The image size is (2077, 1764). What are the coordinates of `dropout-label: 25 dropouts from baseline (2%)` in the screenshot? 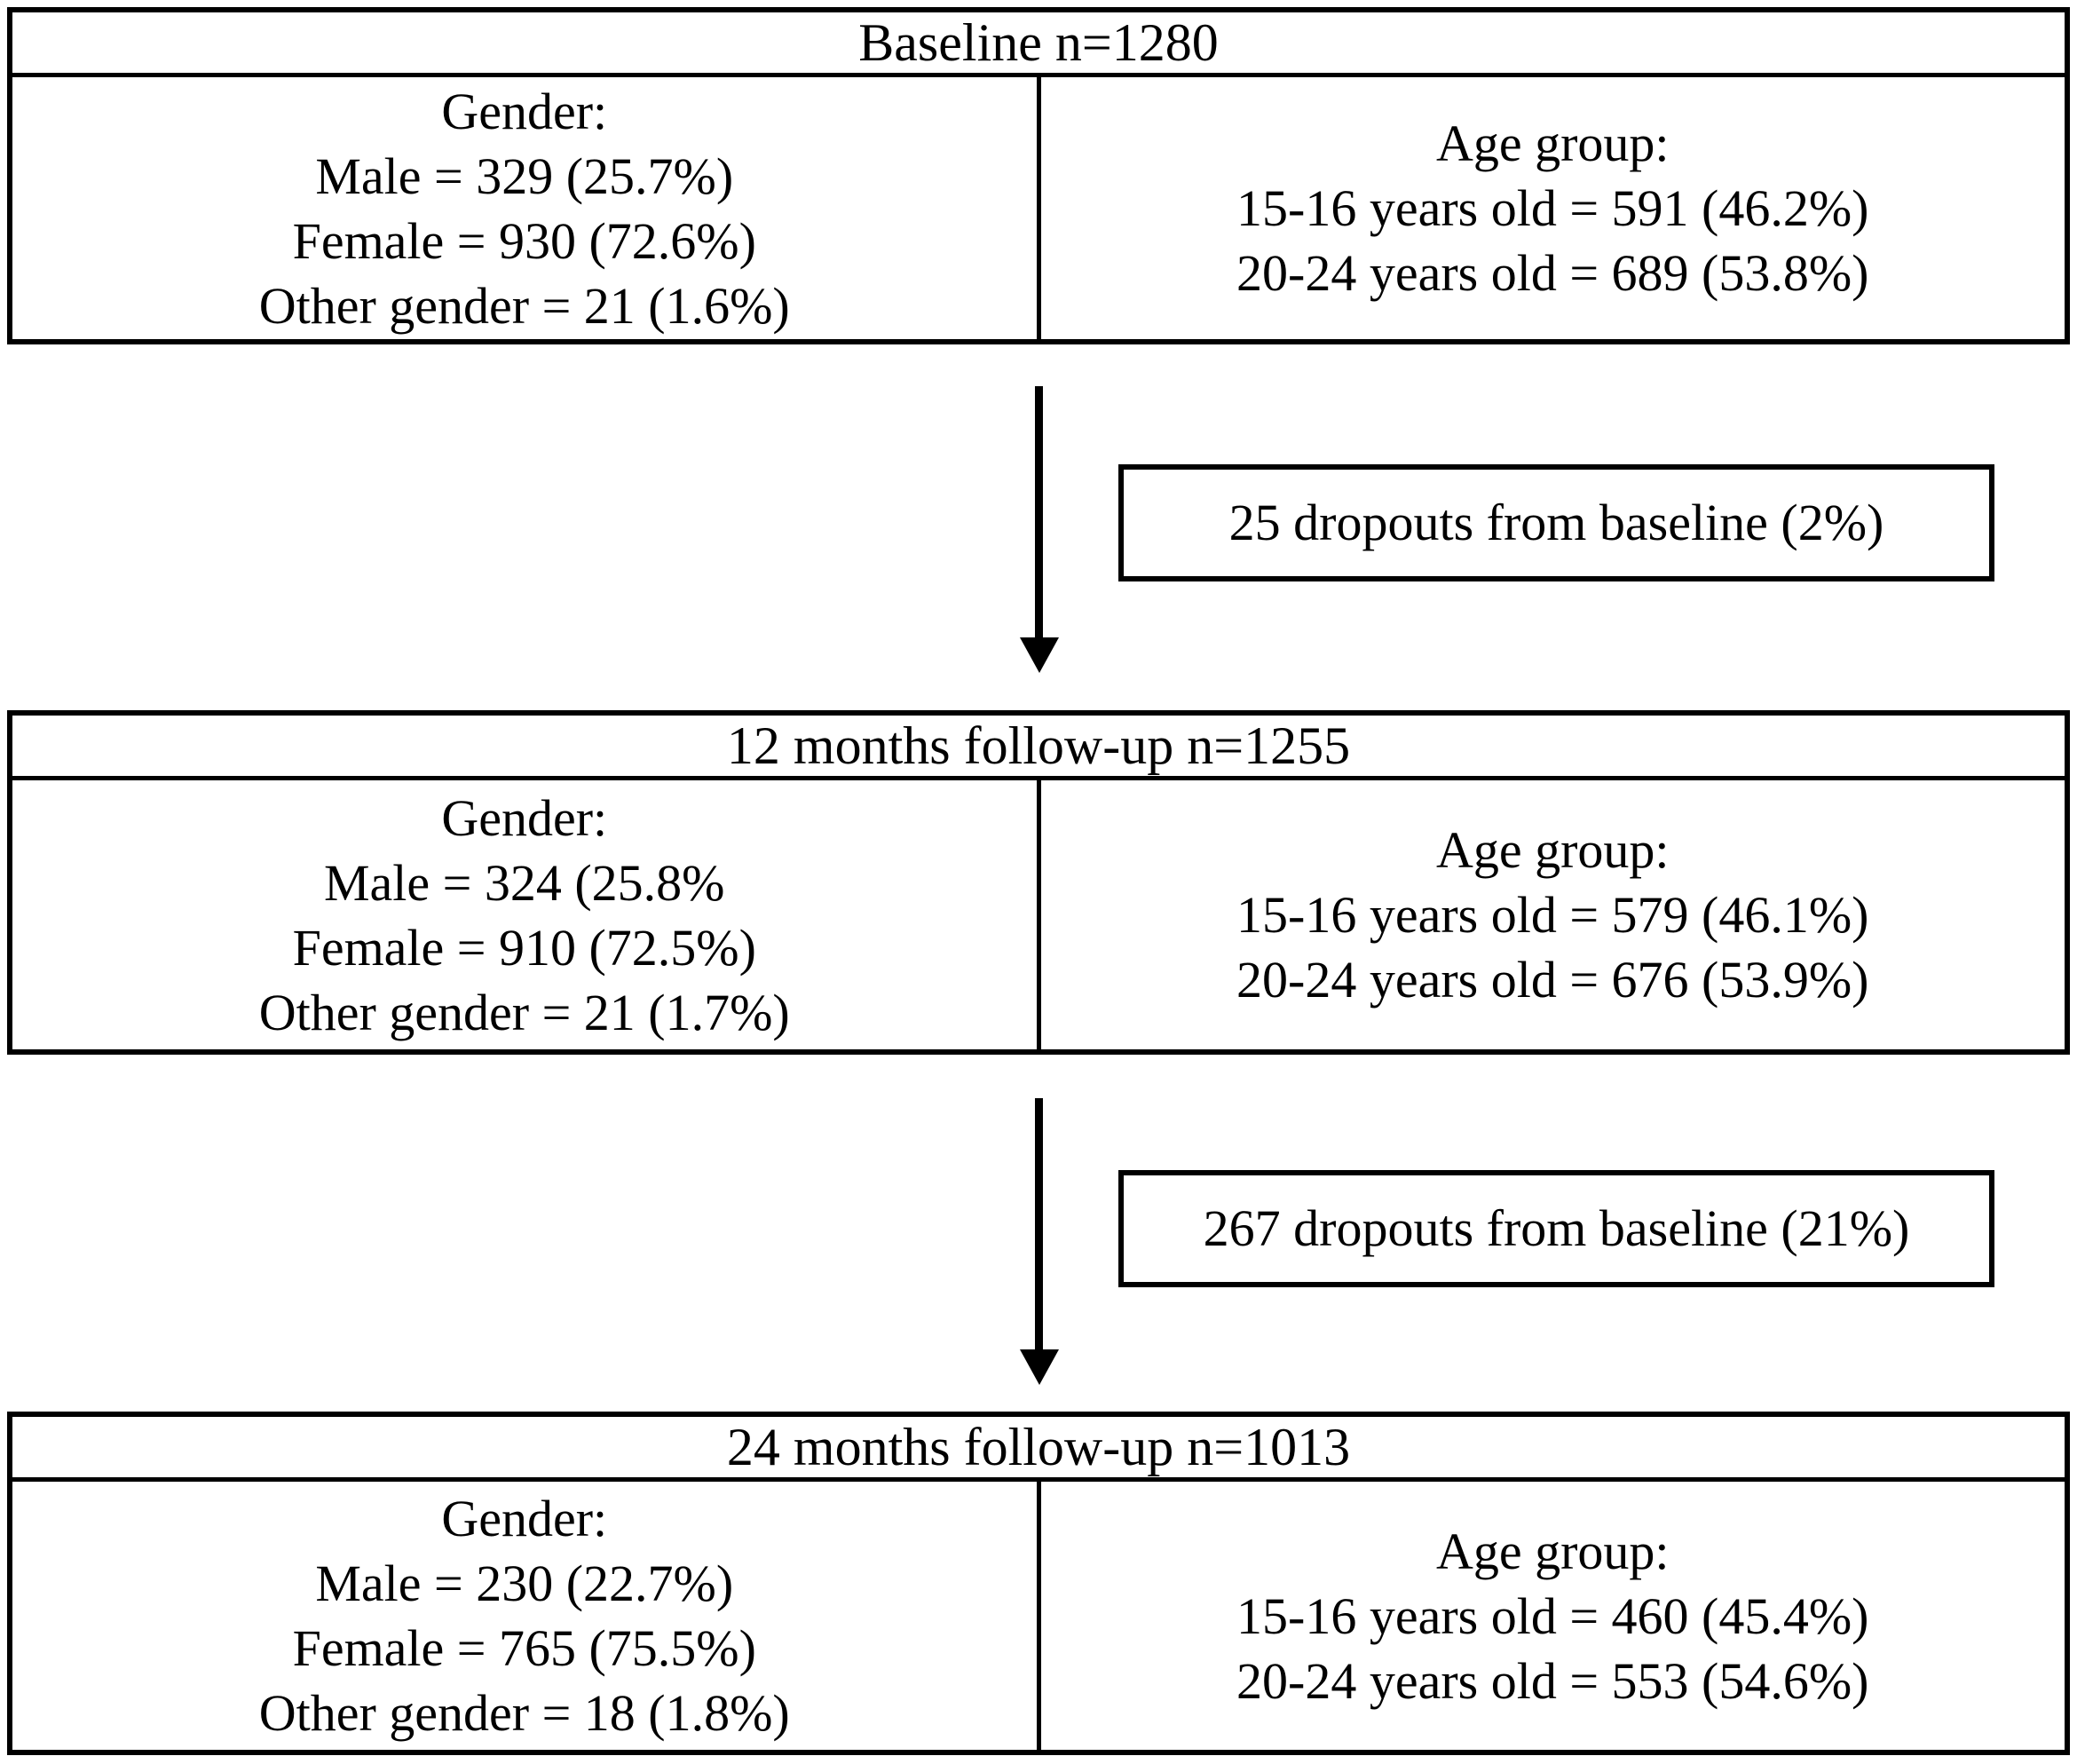 It's located at (1556, 522).